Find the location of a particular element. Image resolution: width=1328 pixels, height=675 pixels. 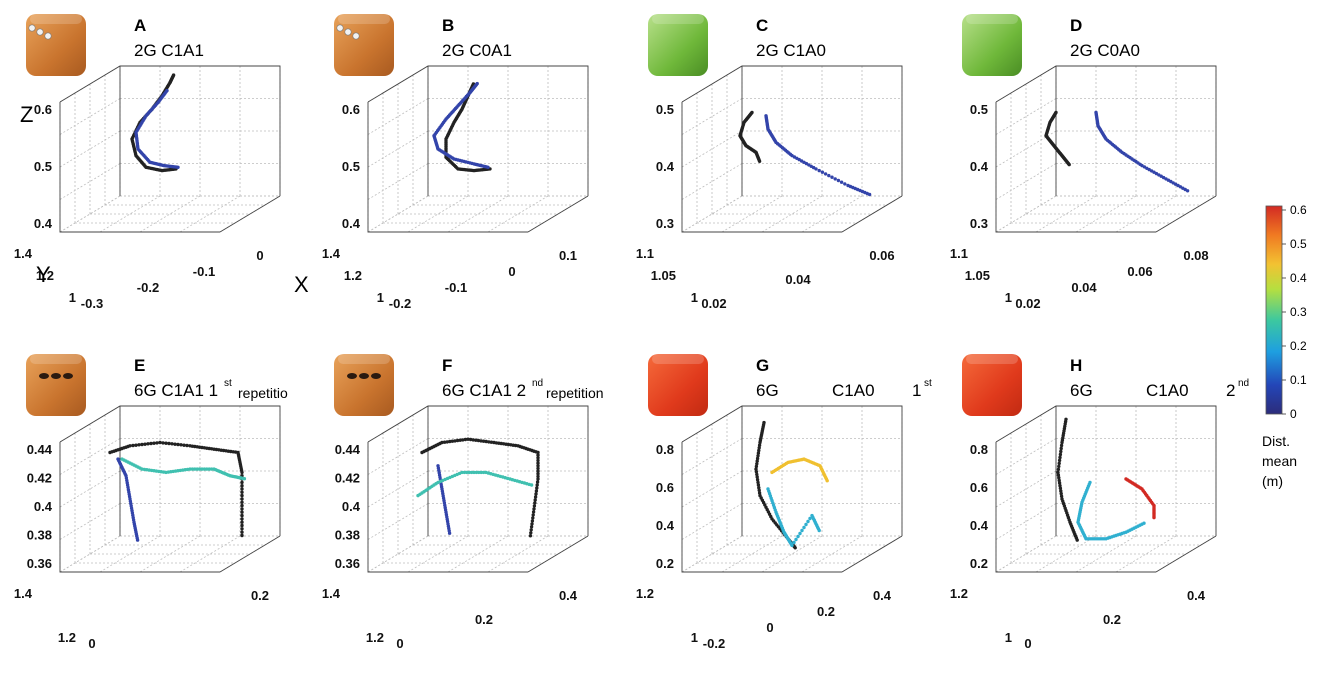

panel-suffix-E: repetitio is located at coordinates (263, 393).